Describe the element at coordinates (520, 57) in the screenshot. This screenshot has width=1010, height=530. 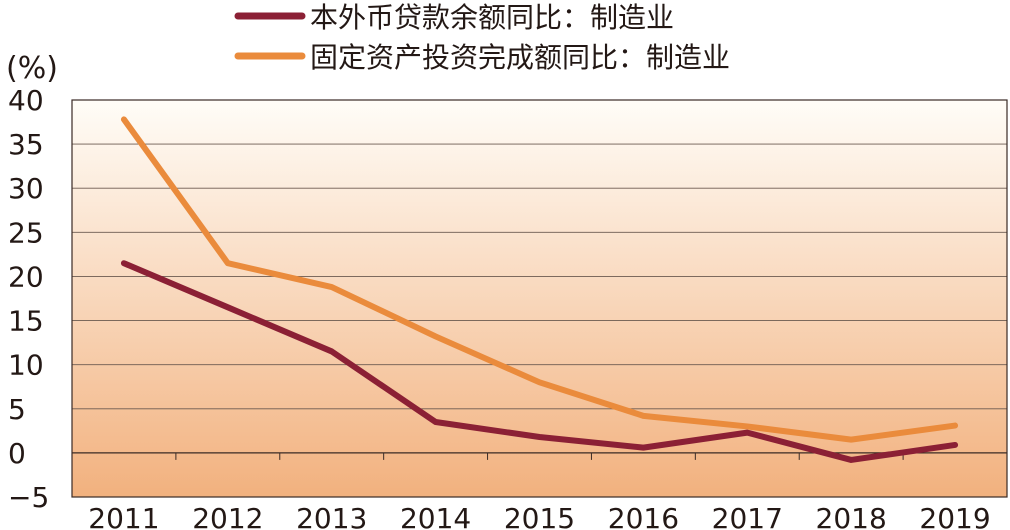
I see `legend-label-investment: 固定资产投资完成额同比：制造业` at that location.